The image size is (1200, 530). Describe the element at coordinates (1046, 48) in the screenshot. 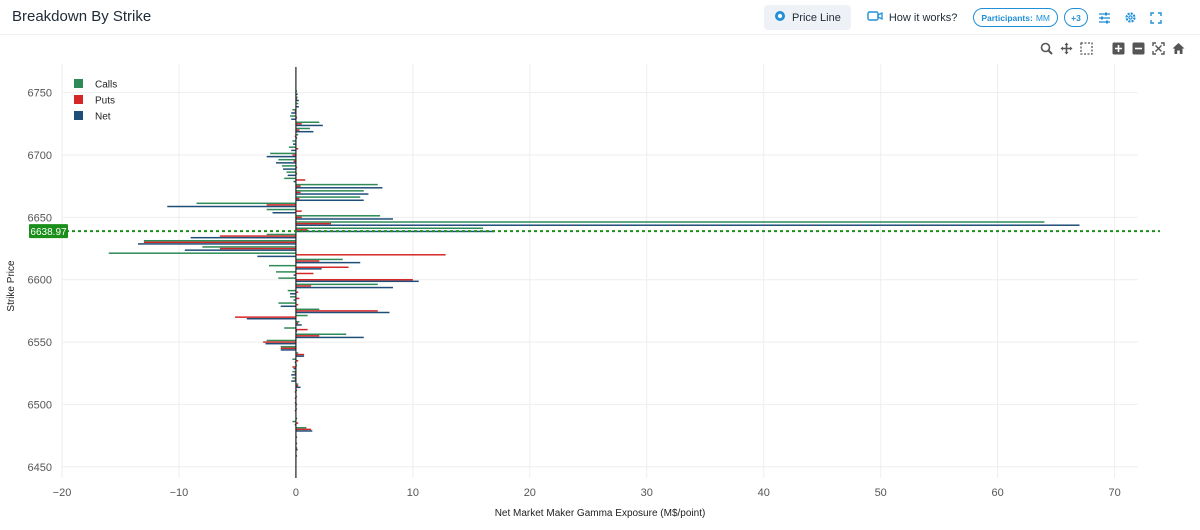

I see `zoom-icon` at that location.